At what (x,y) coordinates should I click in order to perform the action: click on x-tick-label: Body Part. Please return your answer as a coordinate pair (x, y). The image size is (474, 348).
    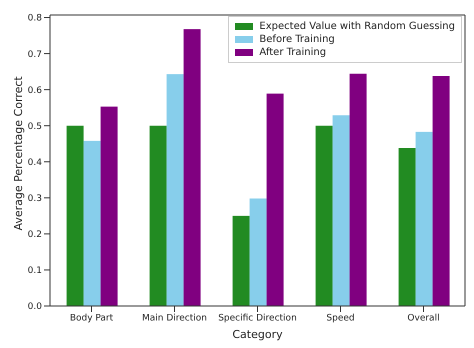
    Looking at the image, I should click on (92, 318).